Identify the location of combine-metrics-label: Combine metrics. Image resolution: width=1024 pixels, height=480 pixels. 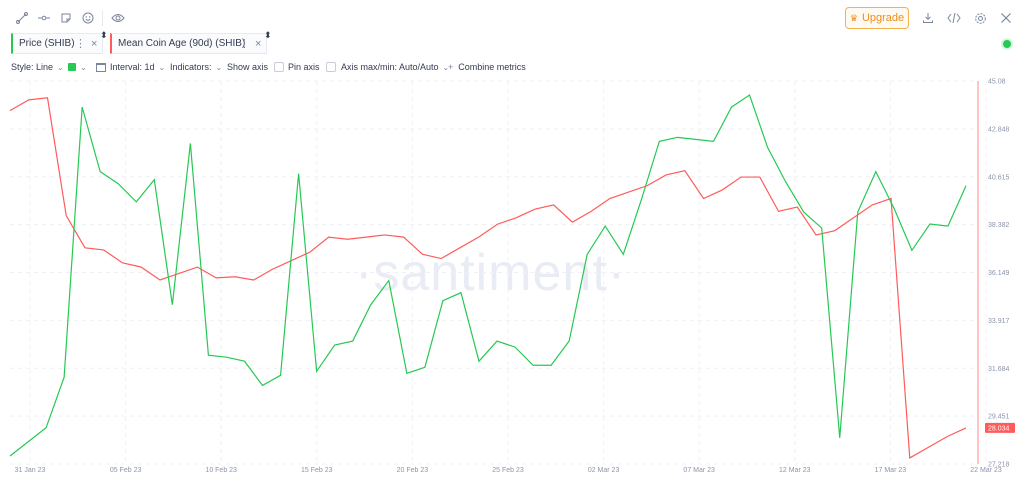
(492, 67).